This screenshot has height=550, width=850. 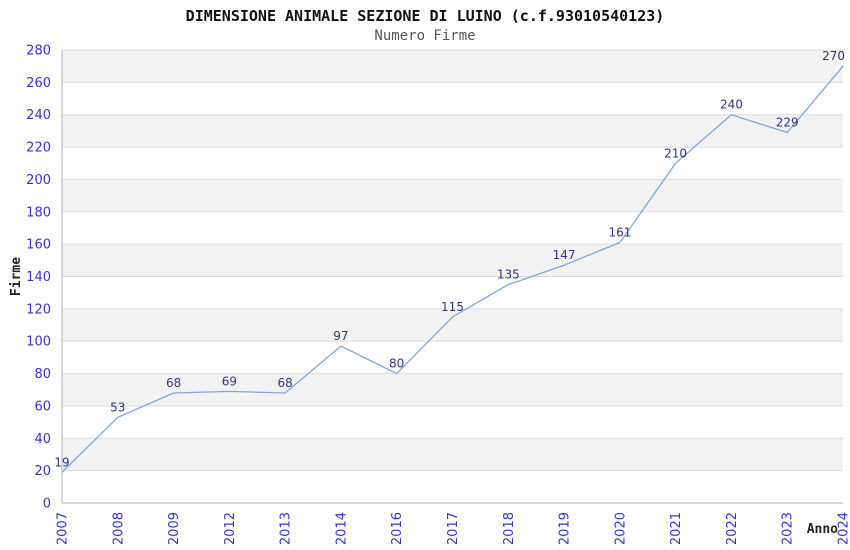 What do you see at coordinates (47, 504) in the screenshot?
I see `y-tick-label: 0` at bounding box center [47, 504].